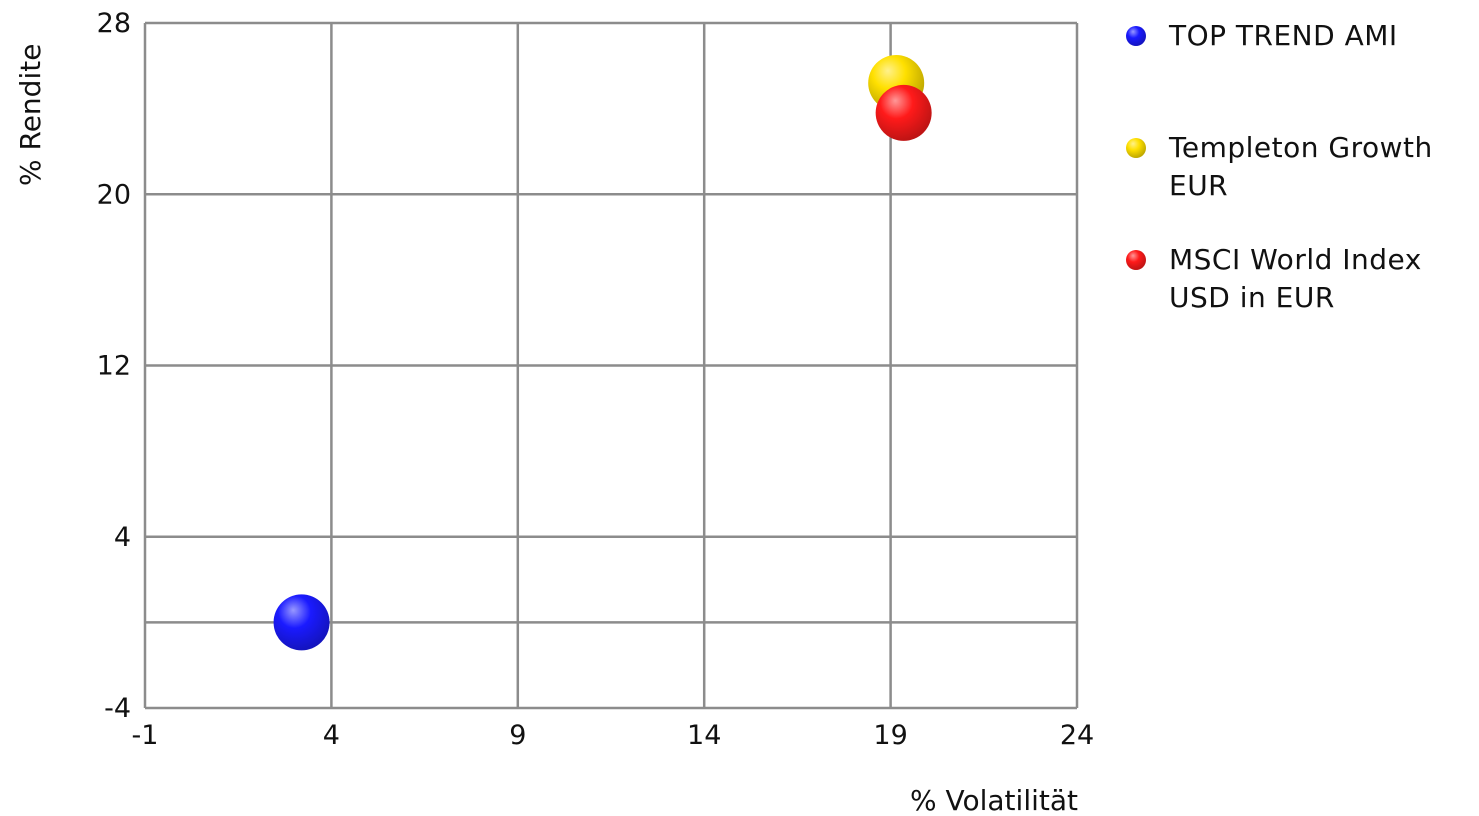  Describe the element at coordinates (1077, 735) in the screenshot. I see `x-tick-label: 24` at that location.